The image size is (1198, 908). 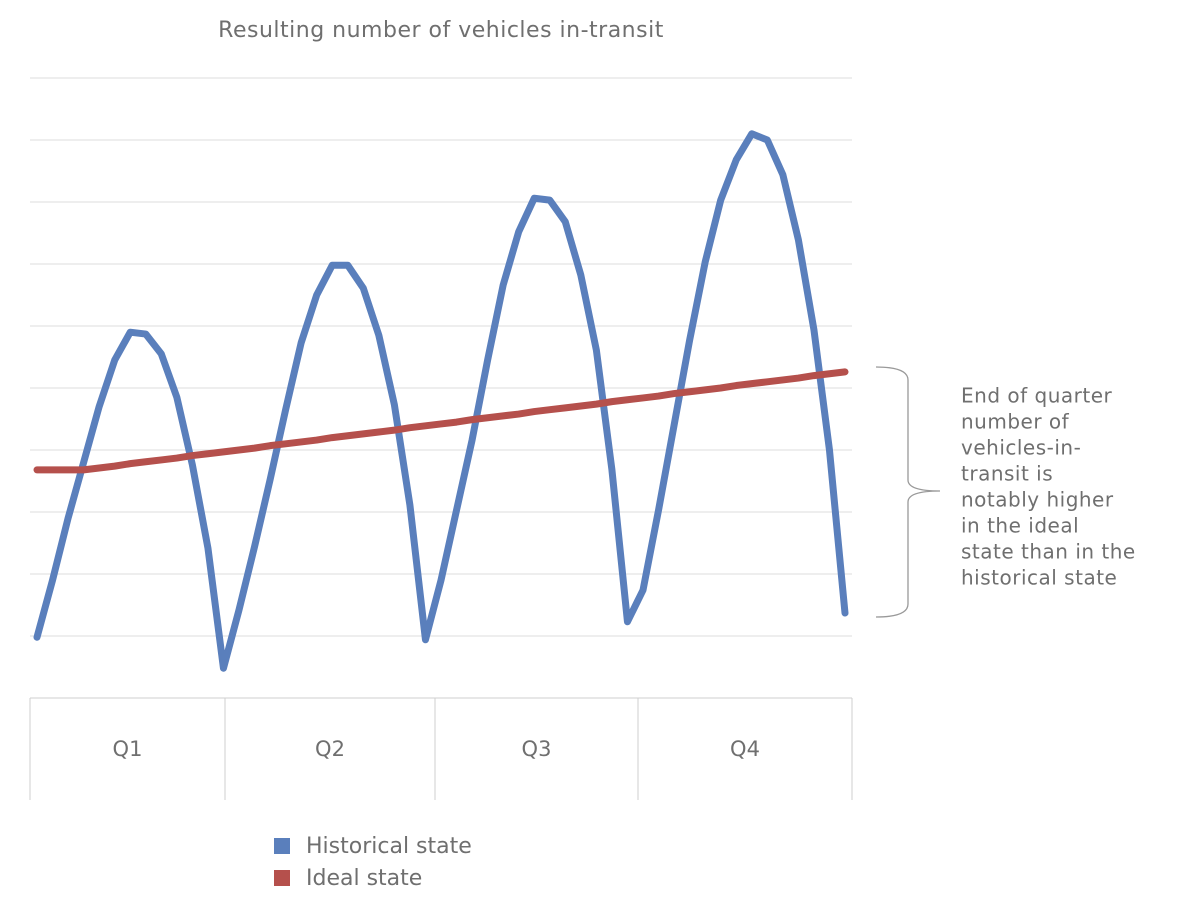 I want to click on x-tick-label: Q2, so click(x=330, y=749).